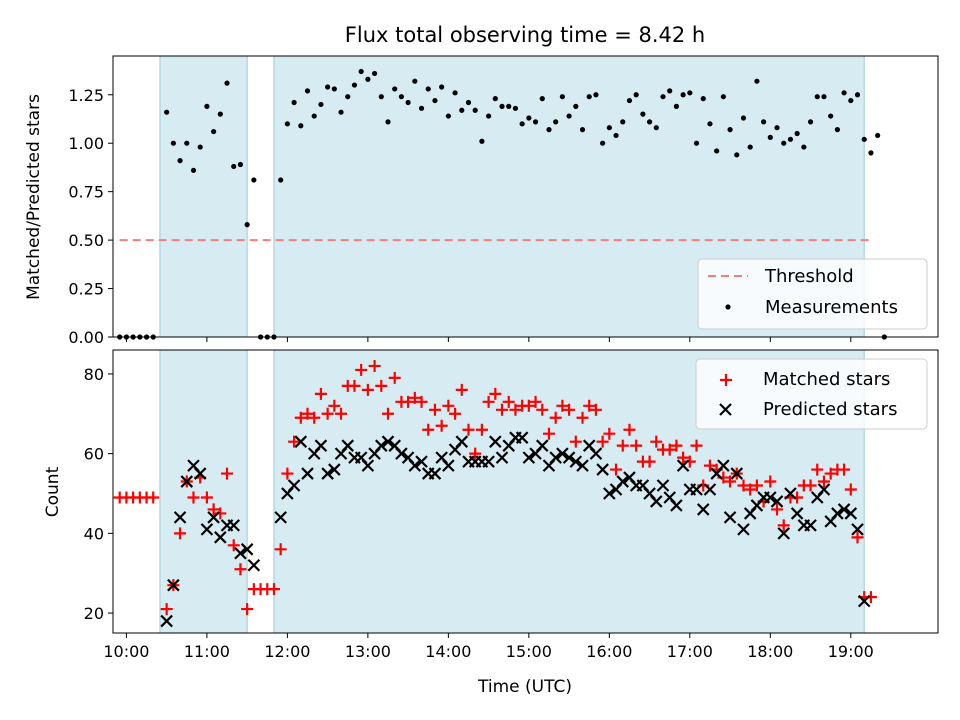  What do you see at coordinates (809, 276) in the screenshot?
I see `threshold-legend-label: Threshold` at bounding box center [809, 276].